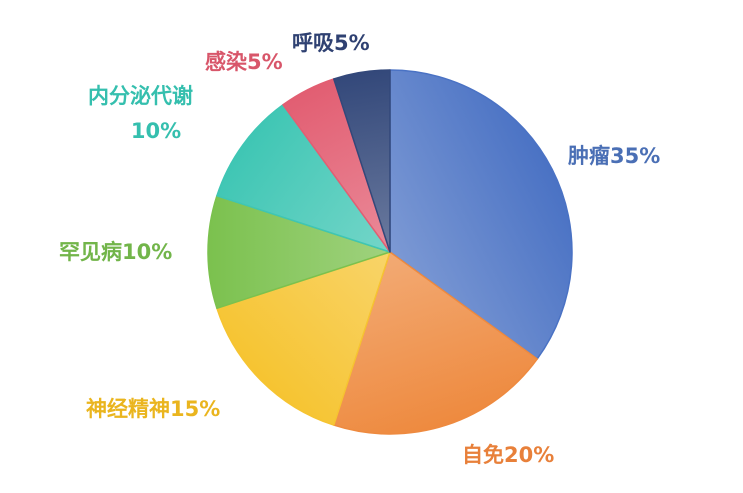 Image resolution: width=743 pixels, height=493 pixels. I want to click on pie-slice-tumor, so click(481, 214).